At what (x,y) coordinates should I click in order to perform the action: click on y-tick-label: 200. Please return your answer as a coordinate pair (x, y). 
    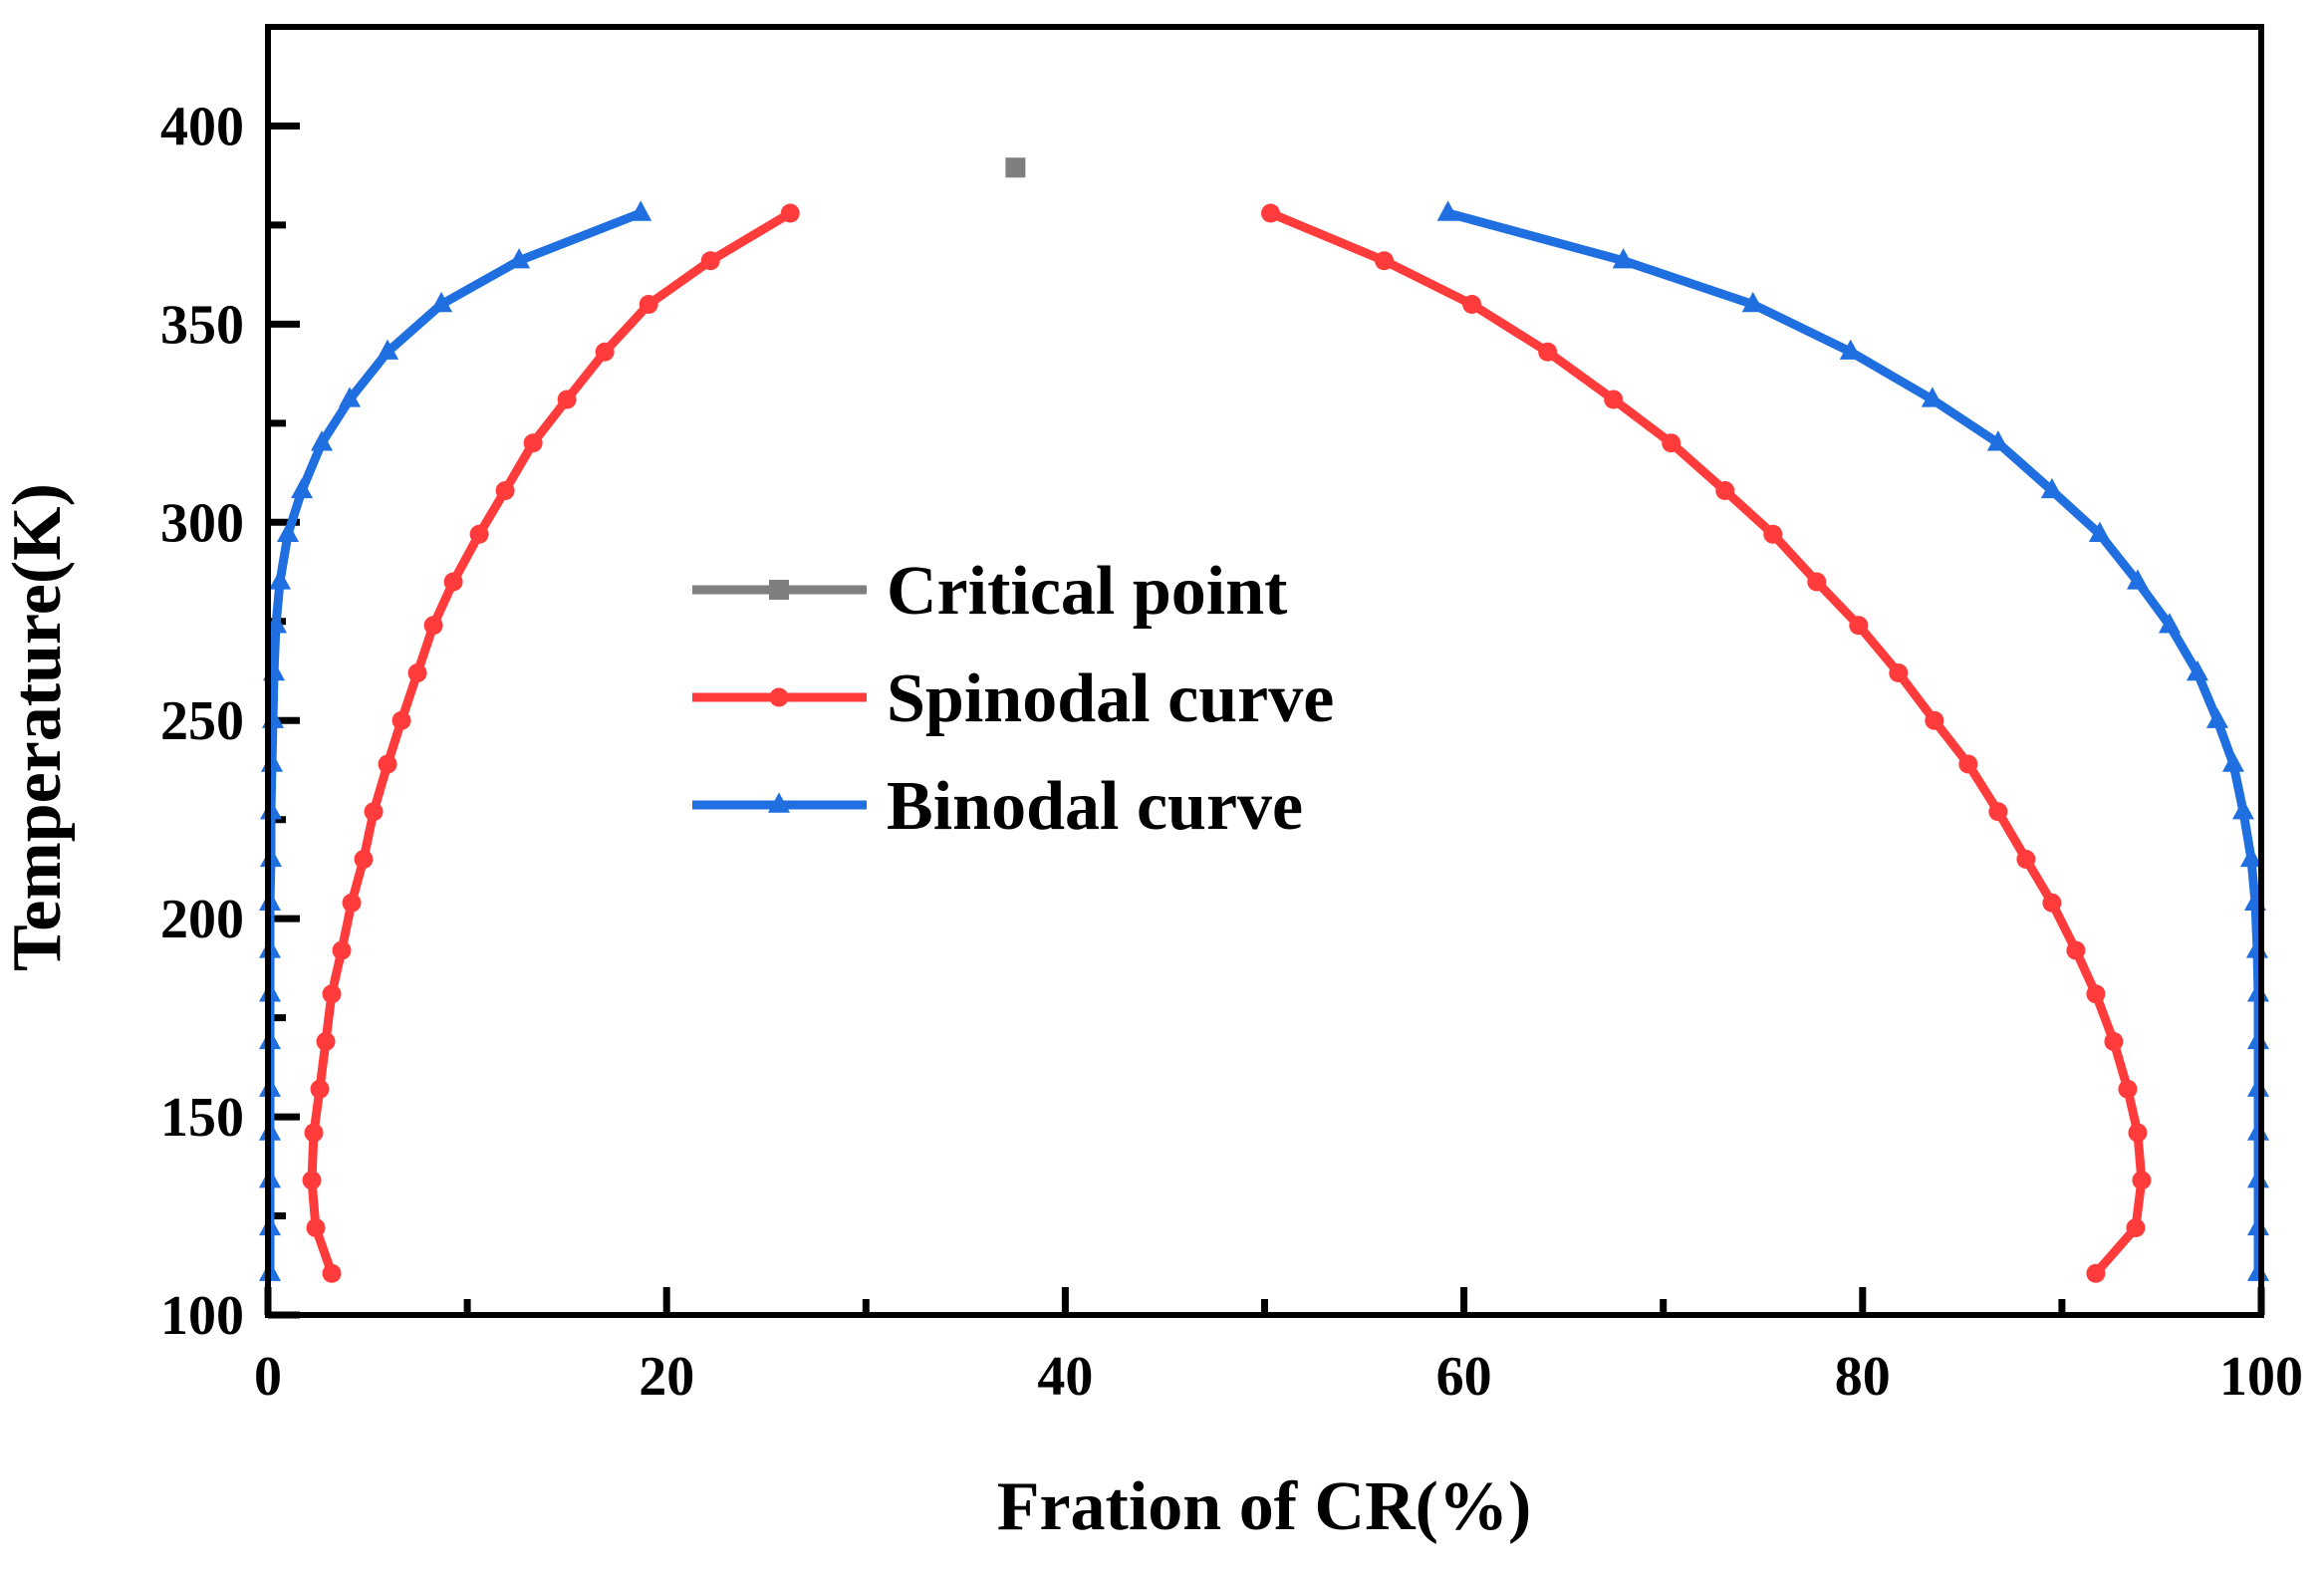
    Looking at the image, I should click on (202, 919).